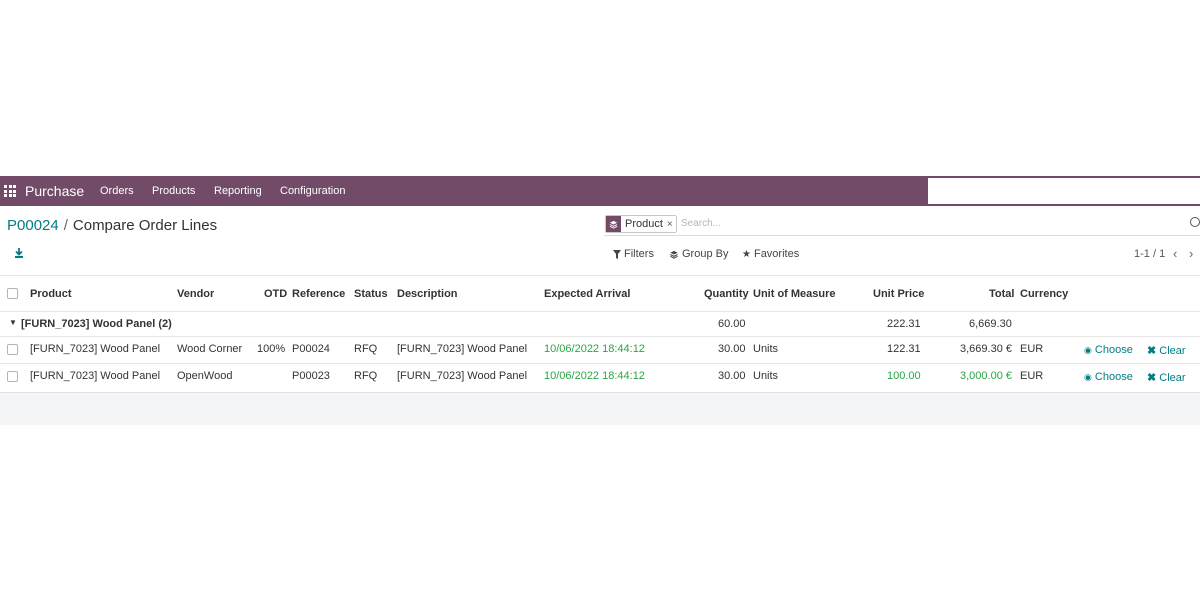 The image size is (1200, 600). I want to click on header-vendor: Vendor, so click(196, 294).